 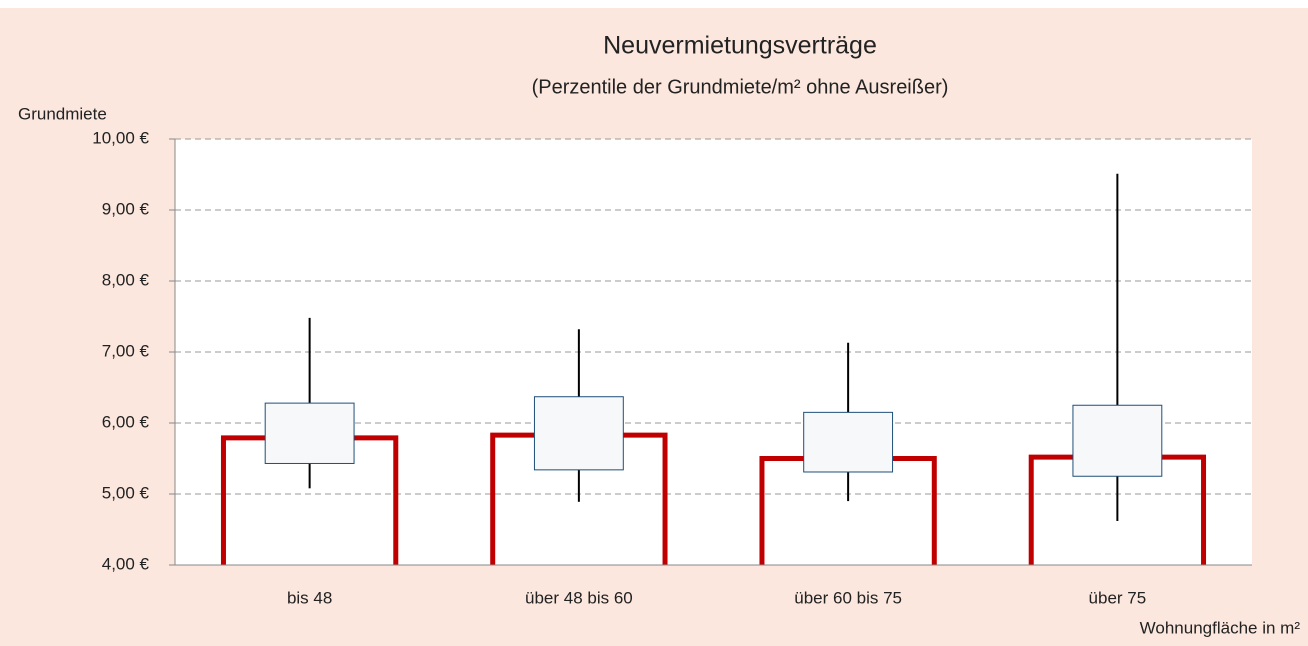 I want to click on y-tick-label: 5,00 €, so click(x=126, y=492).